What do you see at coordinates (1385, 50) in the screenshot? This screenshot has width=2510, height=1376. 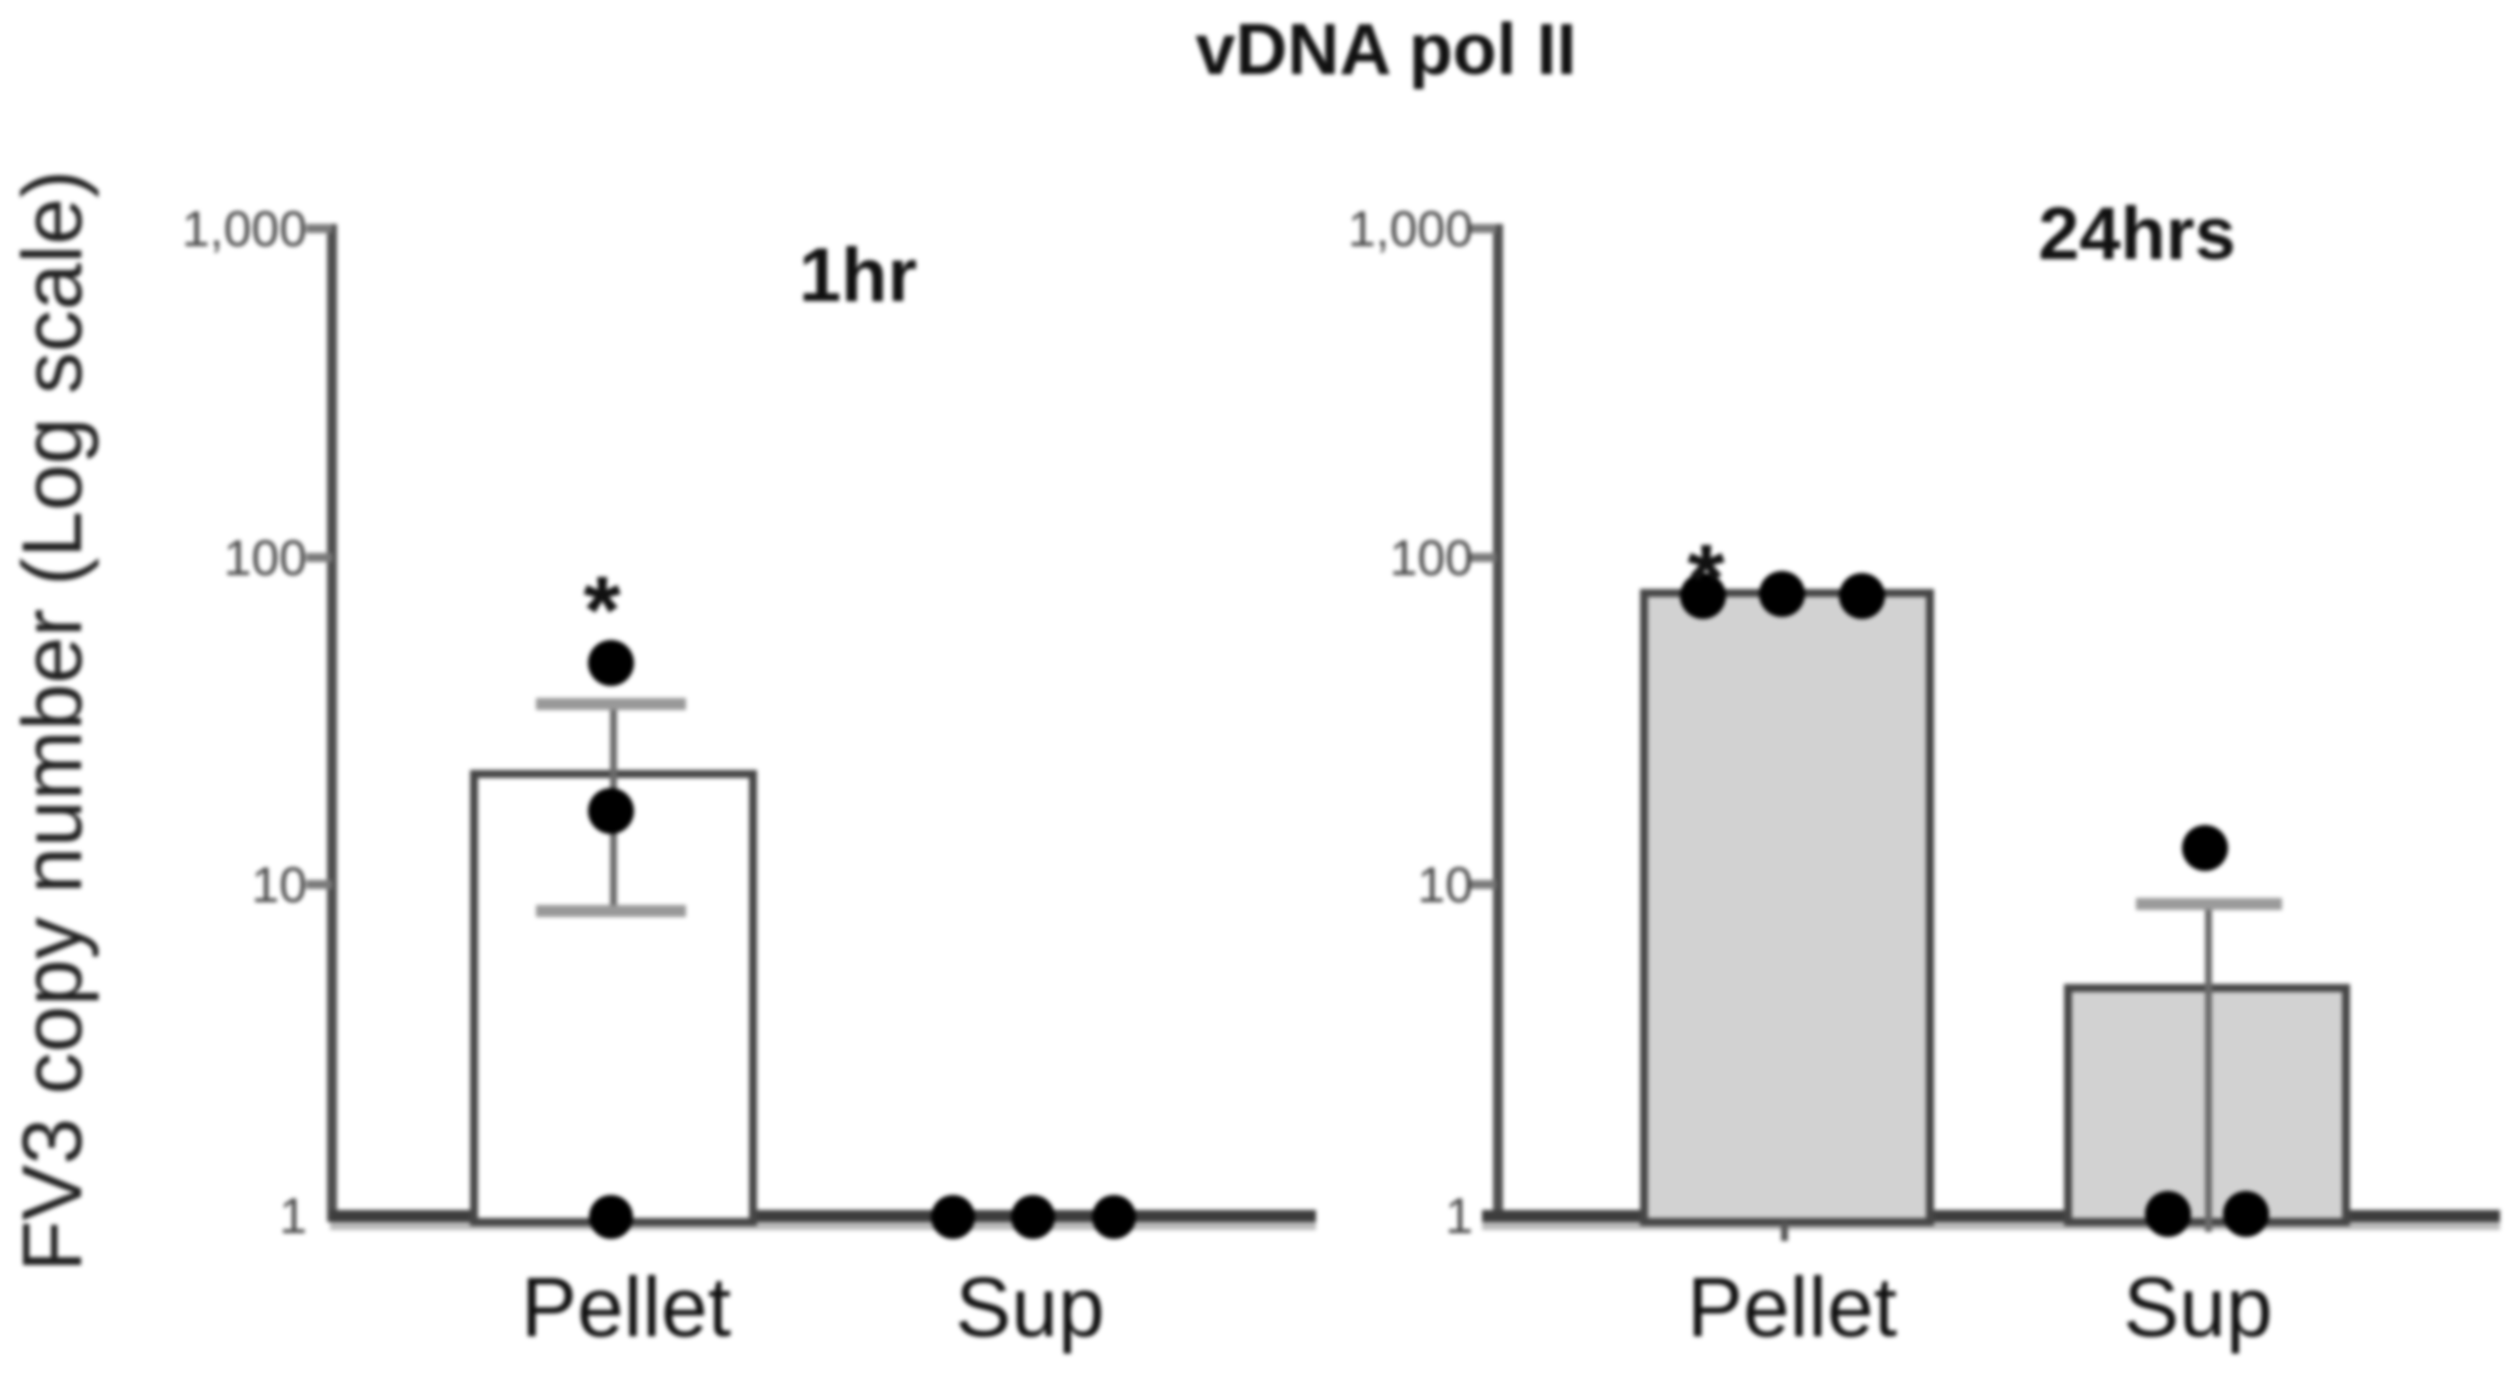 I see `svg-text: vDNA pol II` at bounding box center [1385, 50].